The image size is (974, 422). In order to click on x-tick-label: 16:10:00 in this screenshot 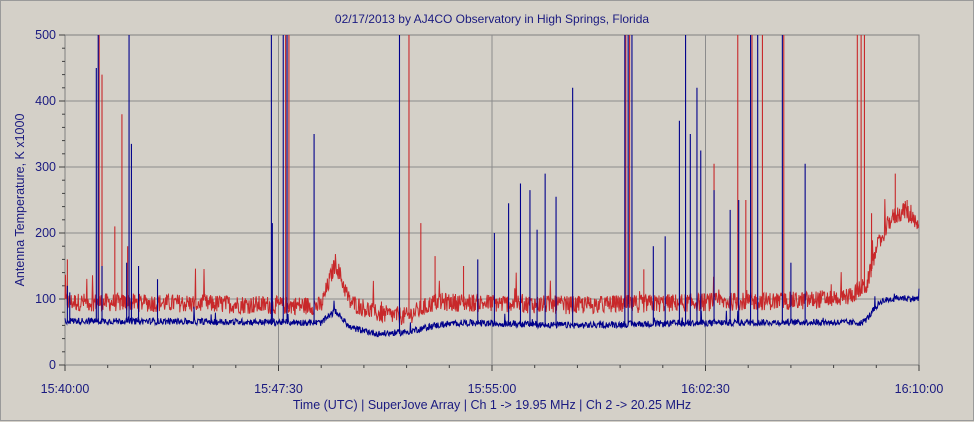, I will do `click(919, 389)`.